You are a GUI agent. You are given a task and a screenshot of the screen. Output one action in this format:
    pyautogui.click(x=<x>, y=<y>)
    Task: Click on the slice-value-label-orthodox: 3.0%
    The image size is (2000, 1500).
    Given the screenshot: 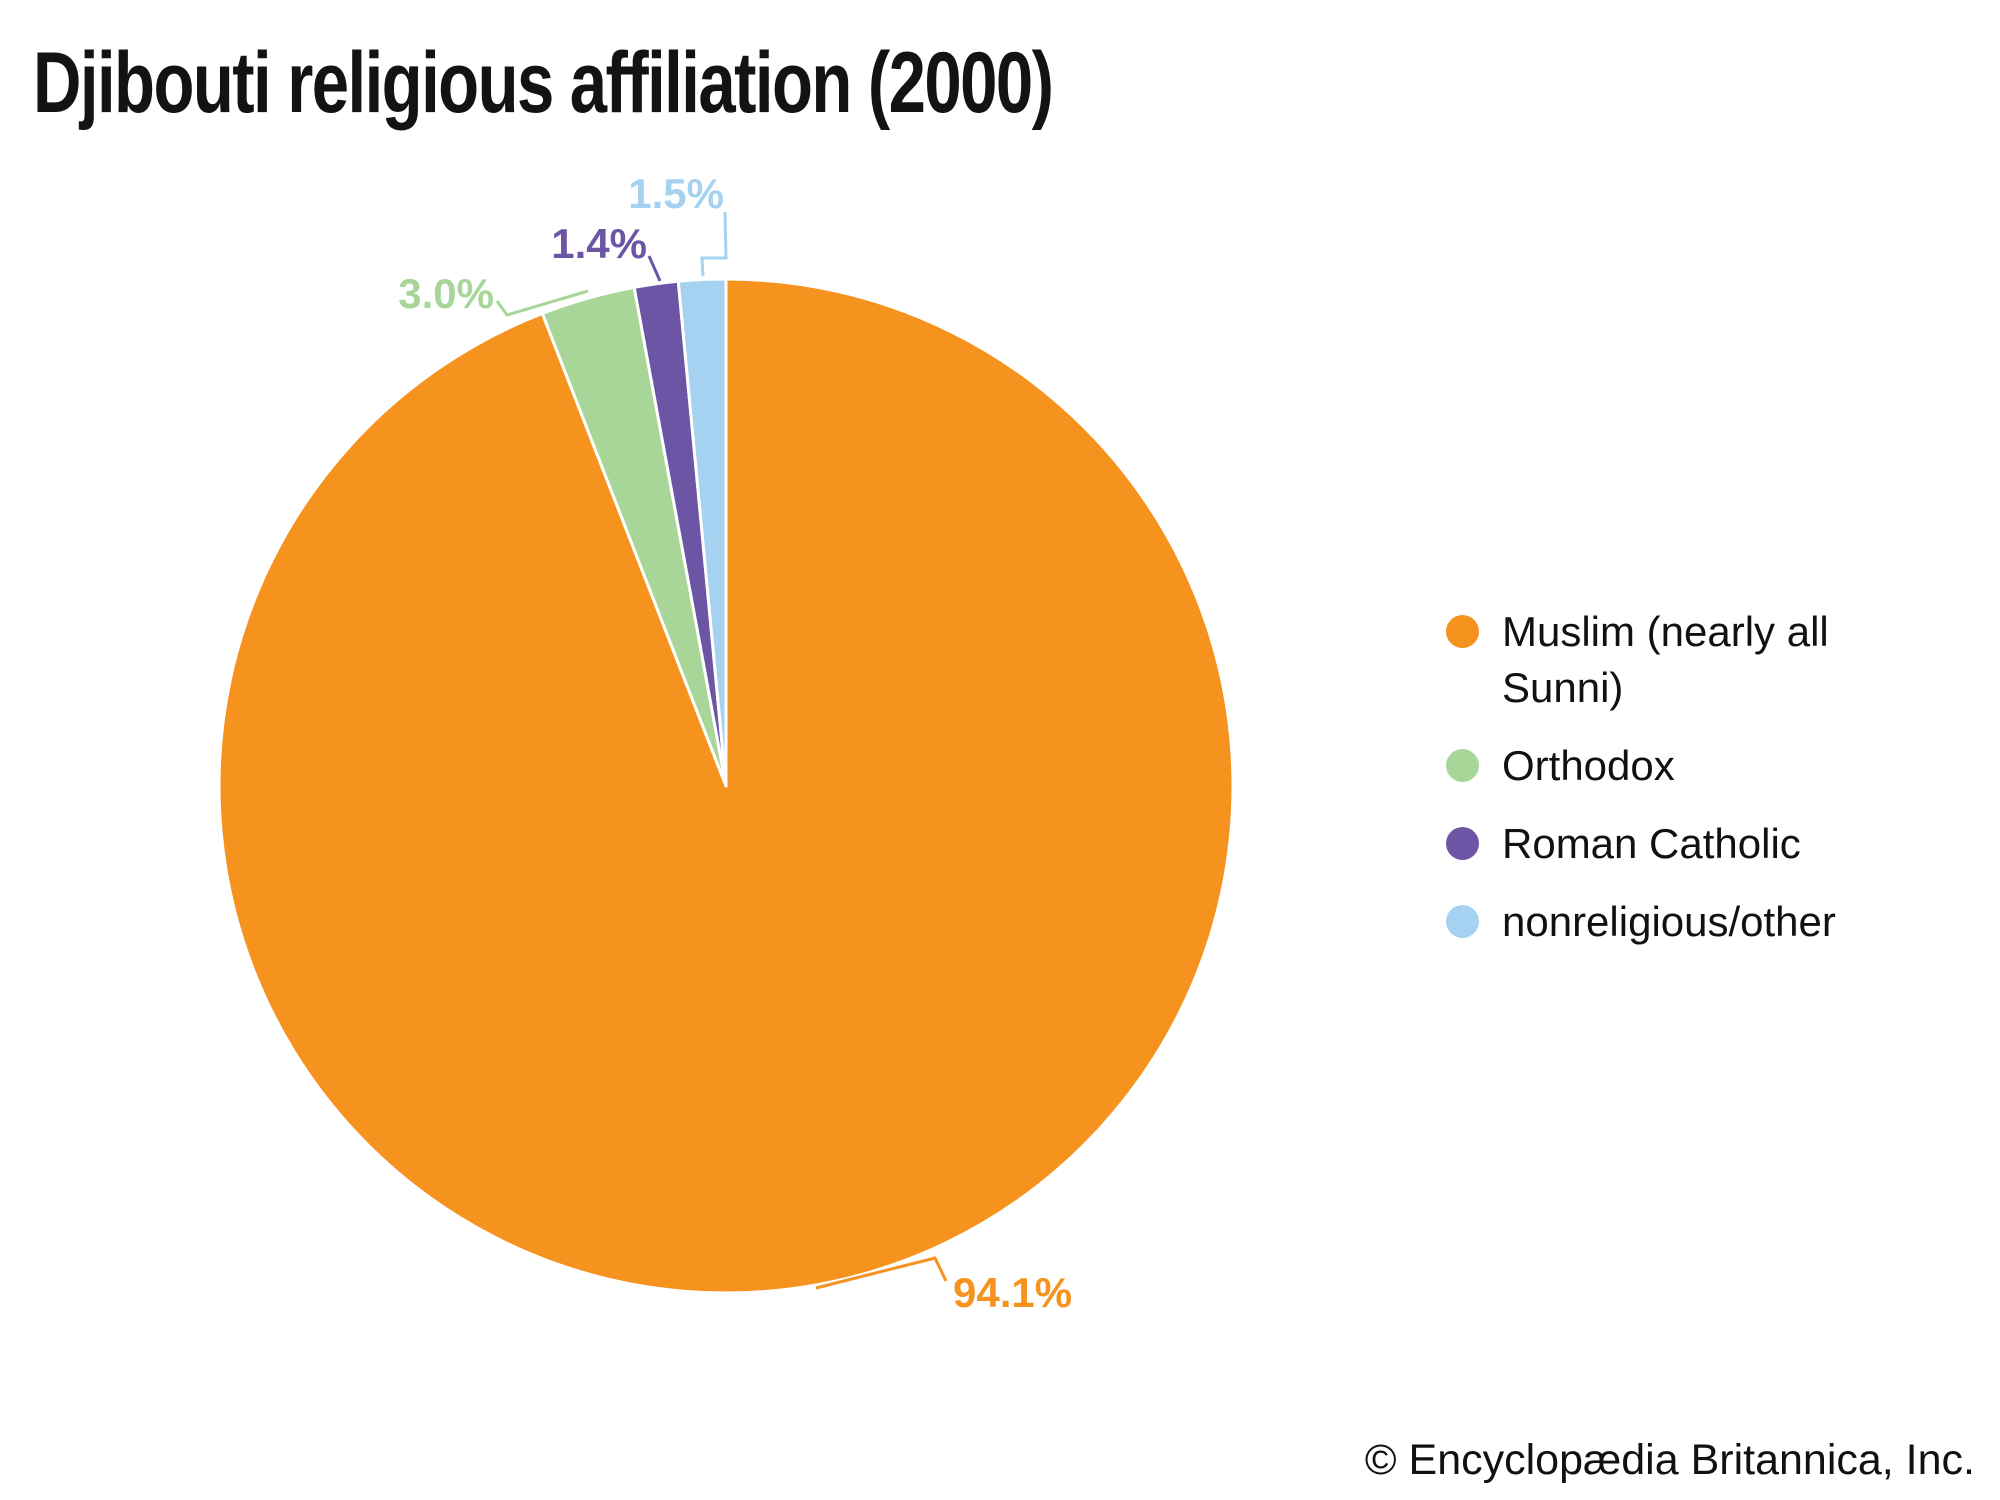 What is the action you would take?
    pyautogui.click(x=446, y=293)
    